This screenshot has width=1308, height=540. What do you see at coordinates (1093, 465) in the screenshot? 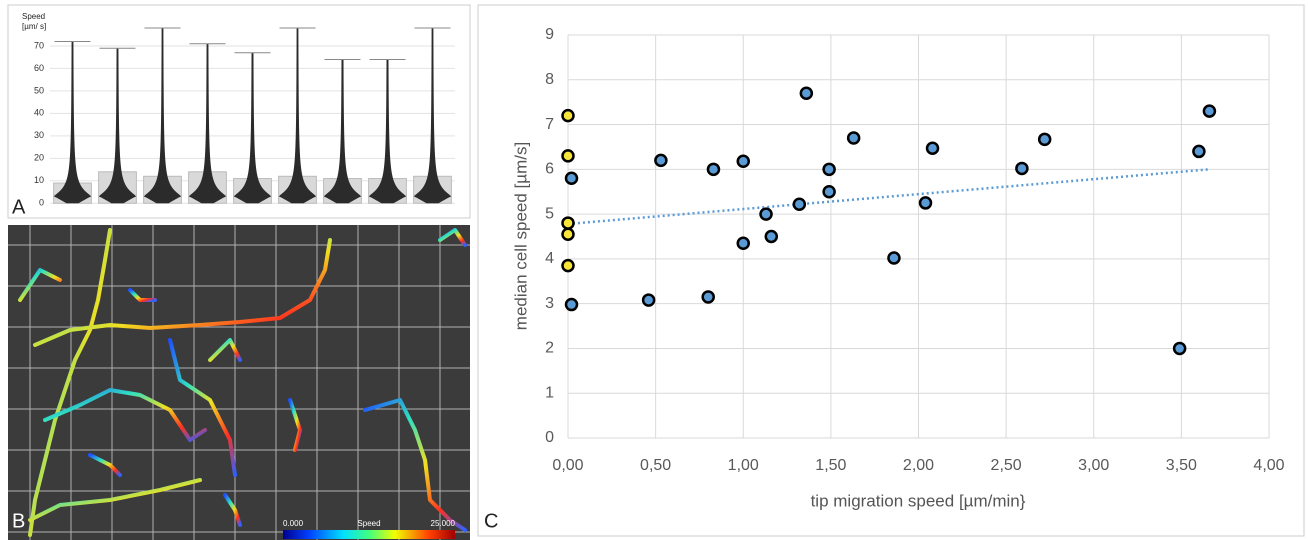
I see `x-tick-label: 3,00` at bounding box center [1093, 465].